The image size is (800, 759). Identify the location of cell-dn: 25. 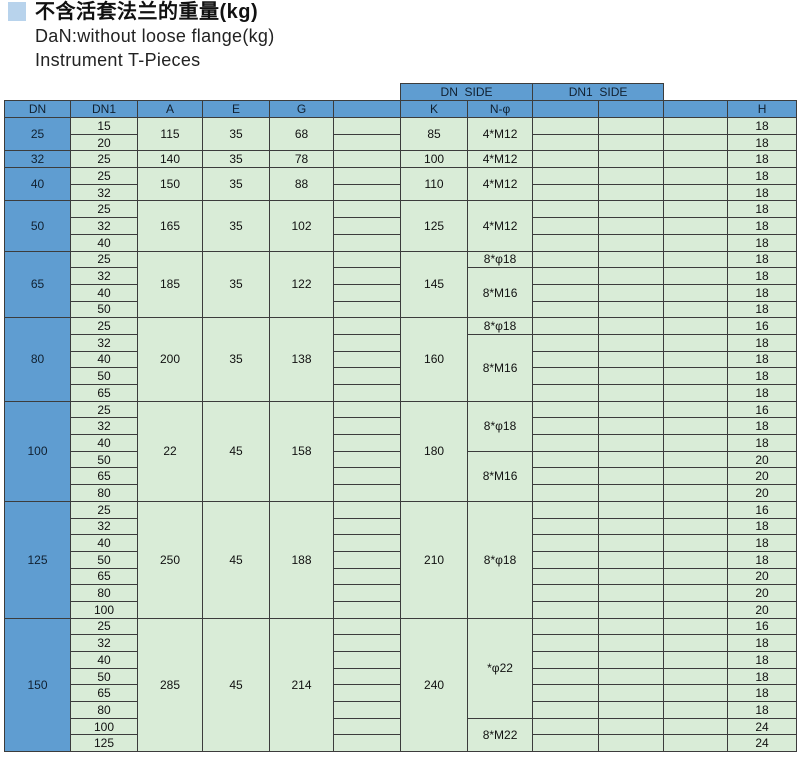
(37, 134).